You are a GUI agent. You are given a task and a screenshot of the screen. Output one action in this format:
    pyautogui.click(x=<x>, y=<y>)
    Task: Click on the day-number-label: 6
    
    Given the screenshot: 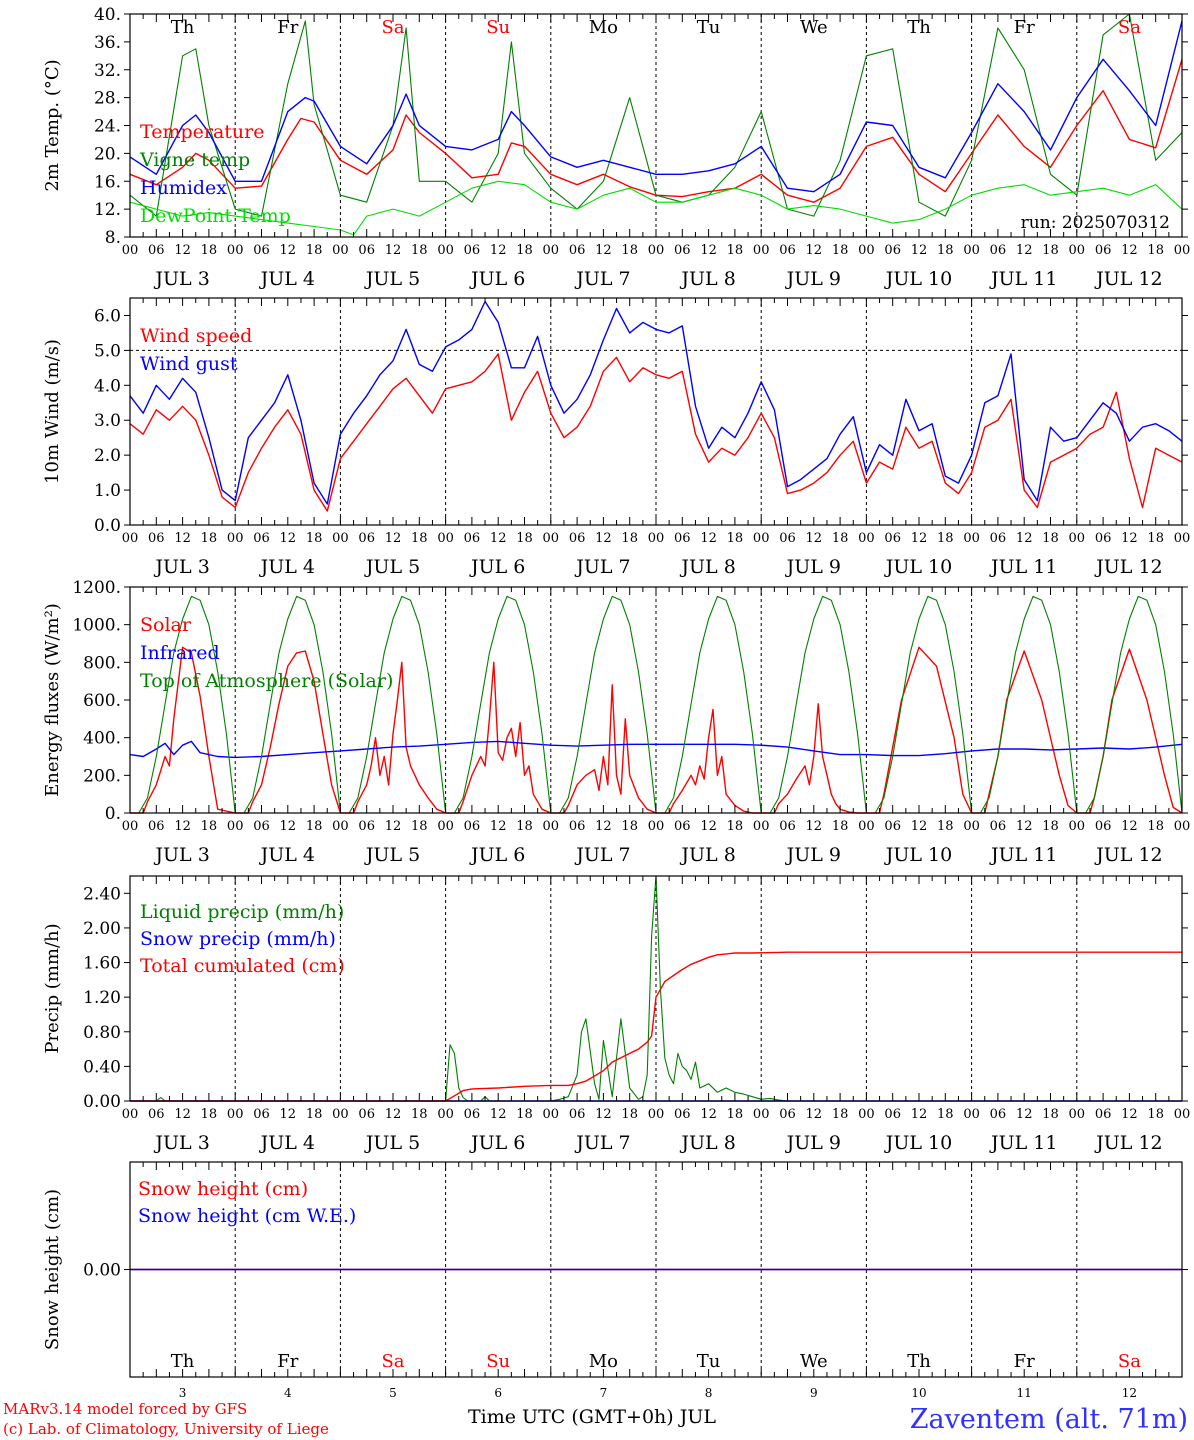 What is the action you would take?
    pyautogui.click(x=498, y=1393)
    